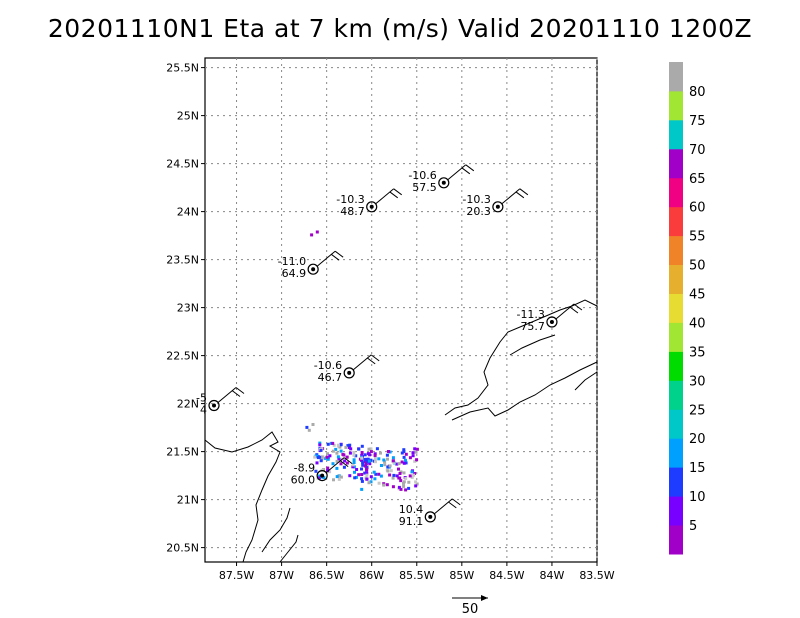  Describe the element at coordinates (693, 526) in the screenshot. I see `colorbar-label: 5` at that location.